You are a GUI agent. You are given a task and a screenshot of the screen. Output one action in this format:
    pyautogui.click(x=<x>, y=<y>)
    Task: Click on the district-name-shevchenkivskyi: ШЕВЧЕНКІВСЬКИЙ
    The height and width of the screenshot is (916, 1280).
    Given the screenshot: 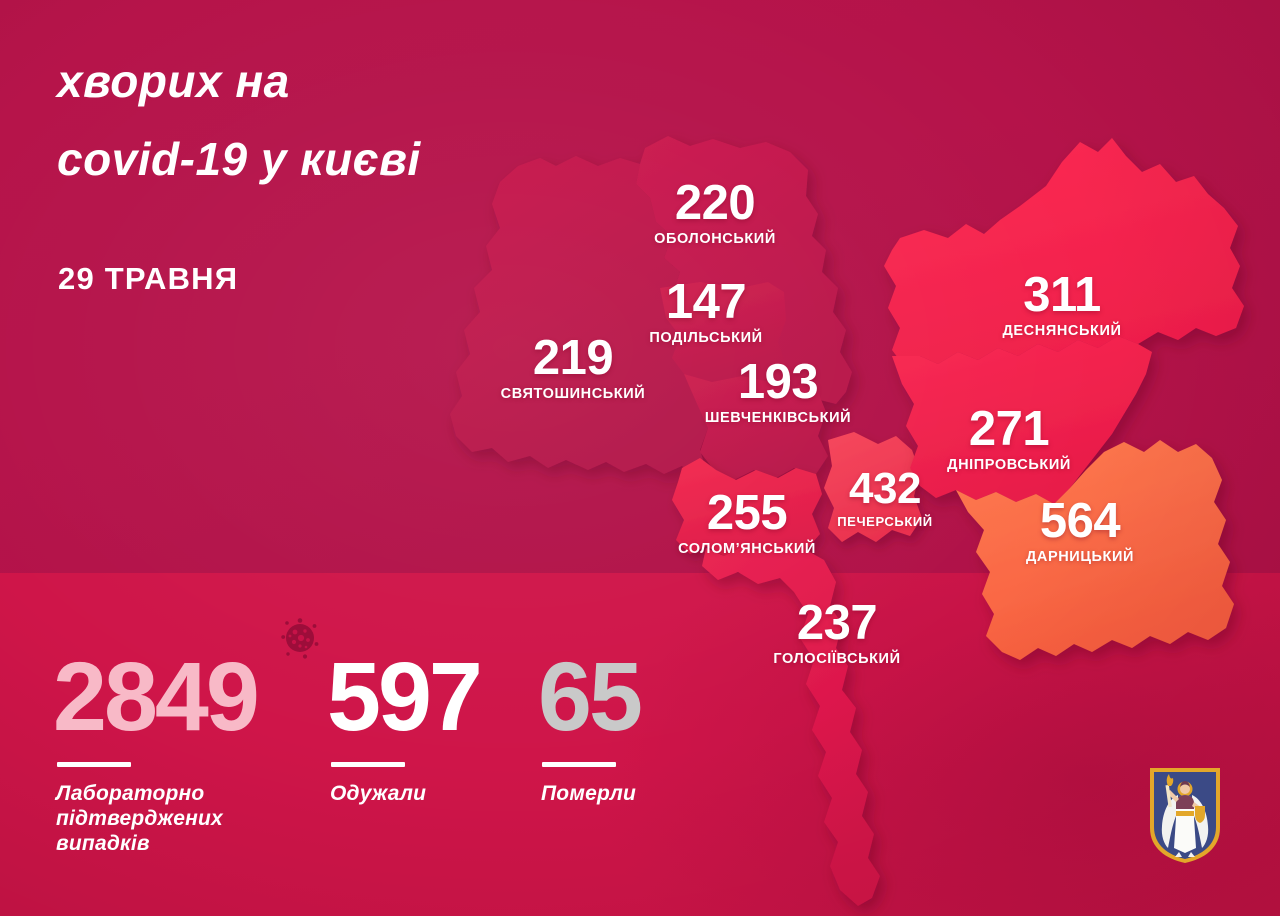 What is the action you would take?
    pyautogui.click(x=778, y=418)
    